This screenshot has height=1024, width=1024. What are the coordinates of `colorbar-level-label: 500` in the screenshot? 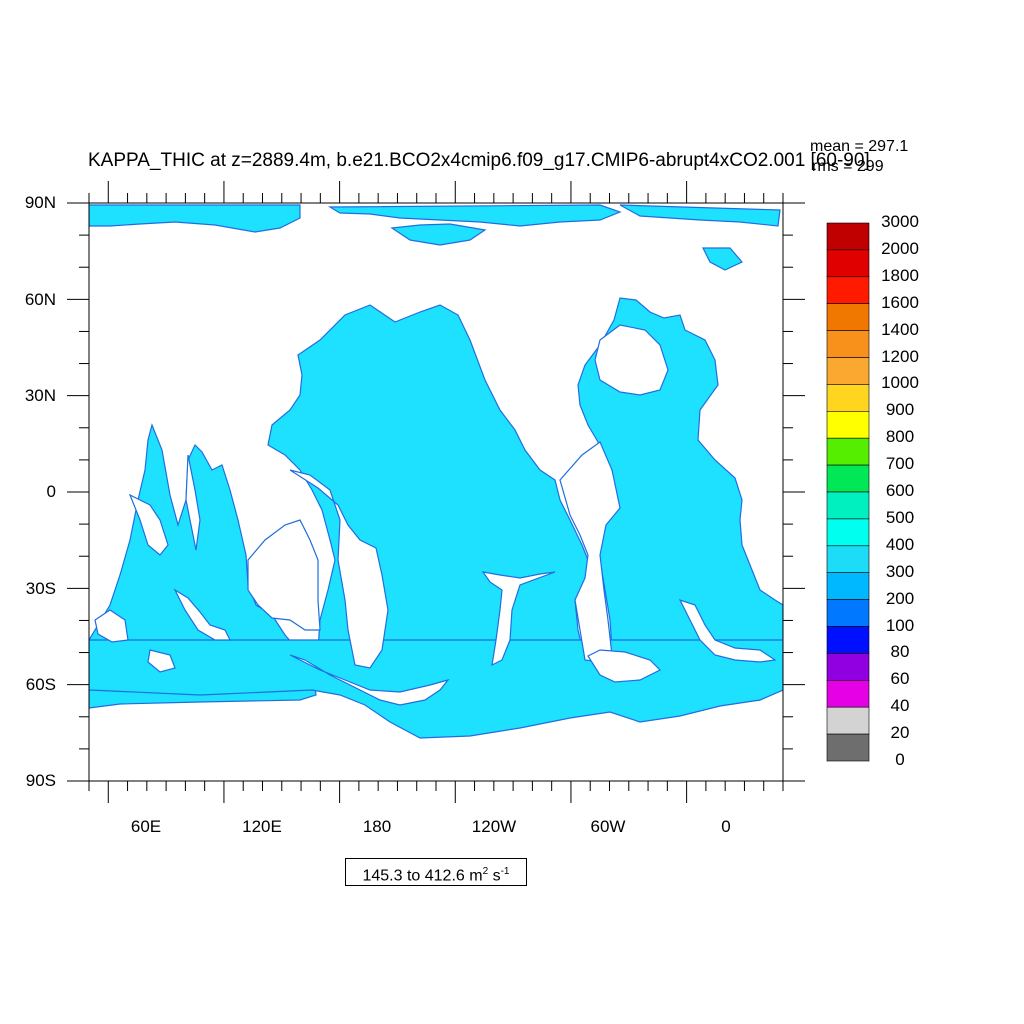 It's located at (900, 517).